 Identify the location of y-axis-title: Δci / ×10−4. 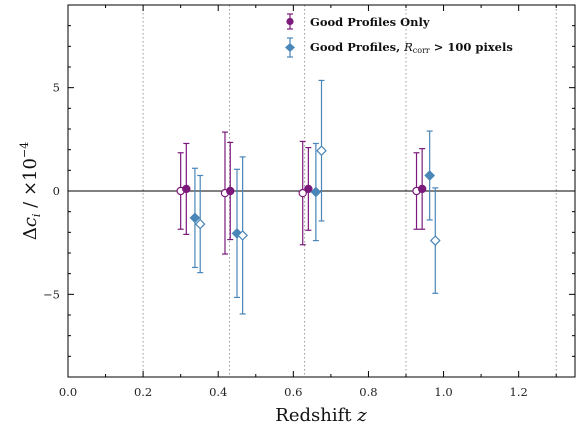
(30, 191).